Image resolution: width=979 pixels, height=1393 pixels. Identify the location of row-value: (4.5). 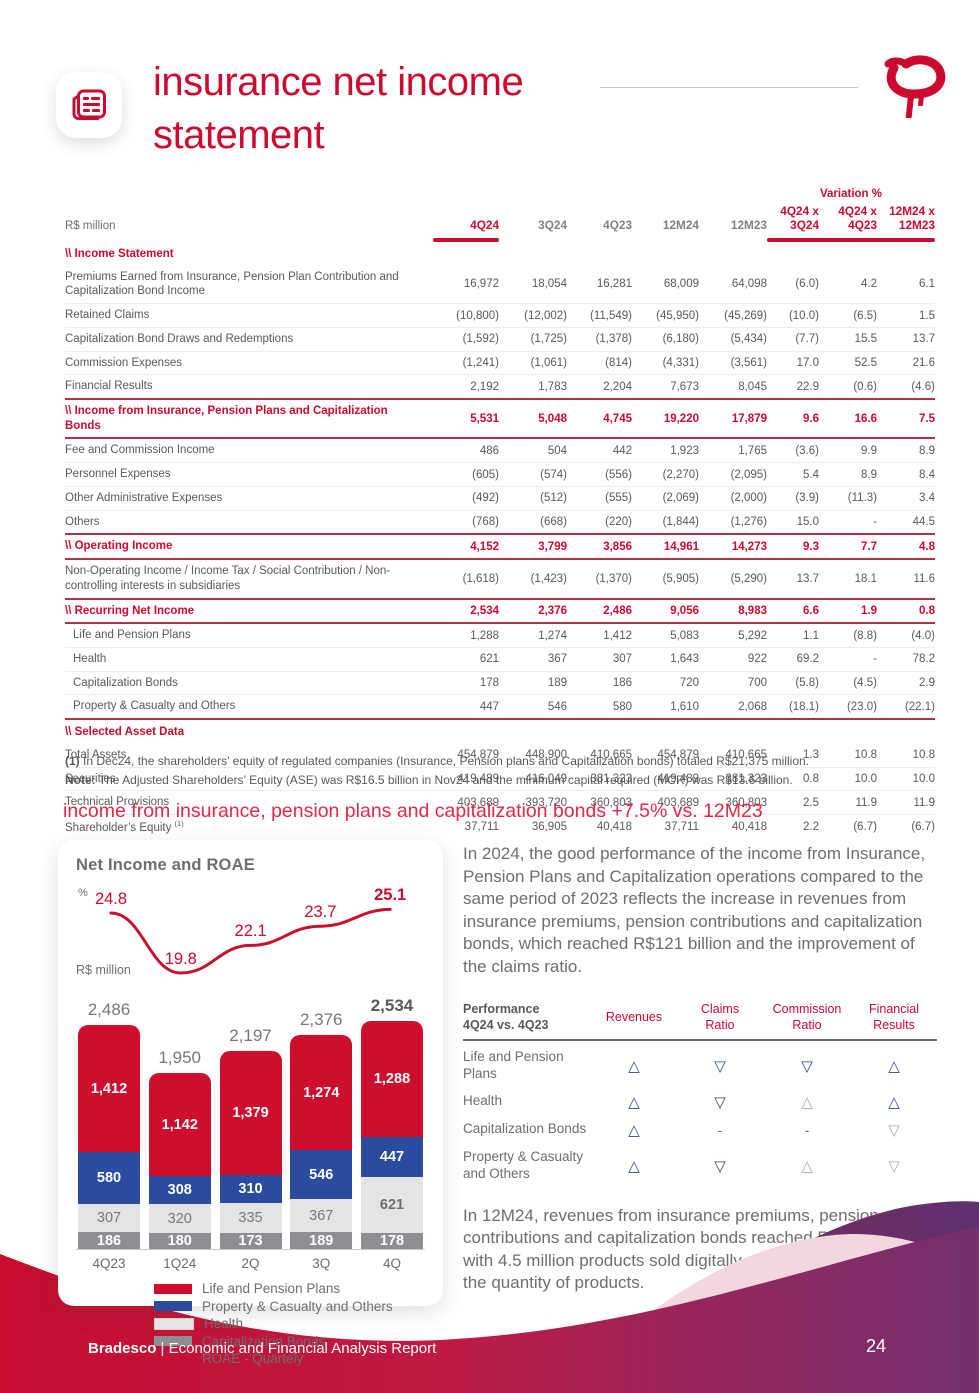
(865, 683).